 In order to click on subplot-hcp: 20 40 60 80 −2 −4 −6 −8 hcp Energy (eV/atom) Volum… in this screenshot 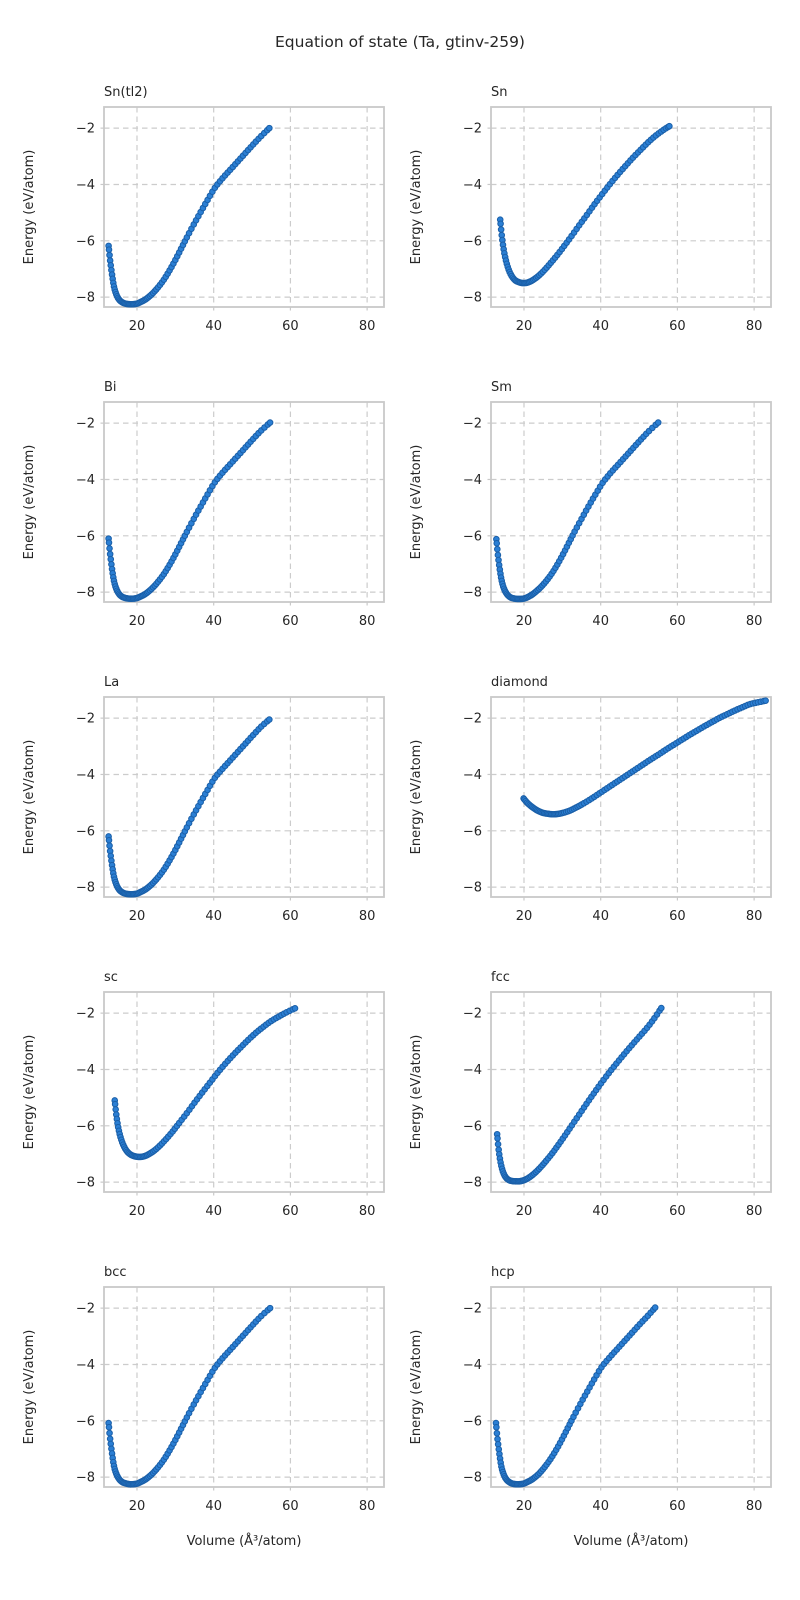, I will do `click(600, 1425)`.